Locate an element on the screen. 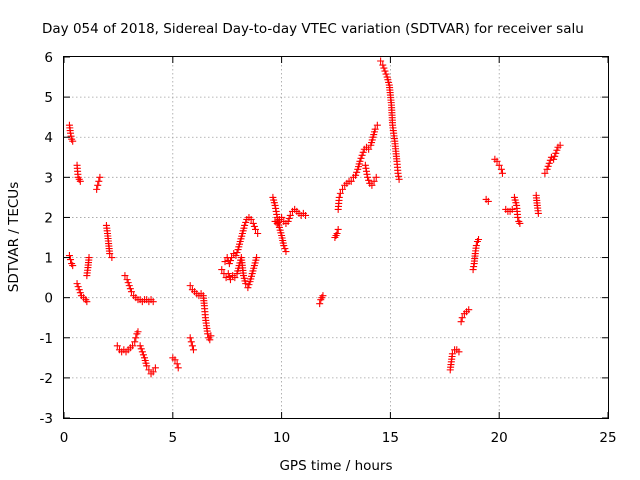  y-tick-label: 0 is located at coordinates (48, 299).